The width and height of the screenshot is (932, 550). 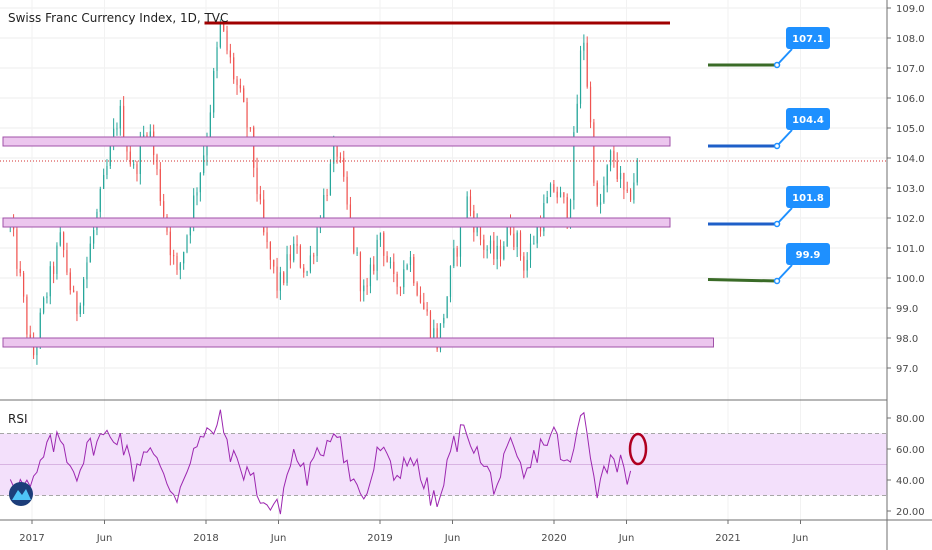 I want to click on target-callout-label: 101.8, so click(x=808, y=198).